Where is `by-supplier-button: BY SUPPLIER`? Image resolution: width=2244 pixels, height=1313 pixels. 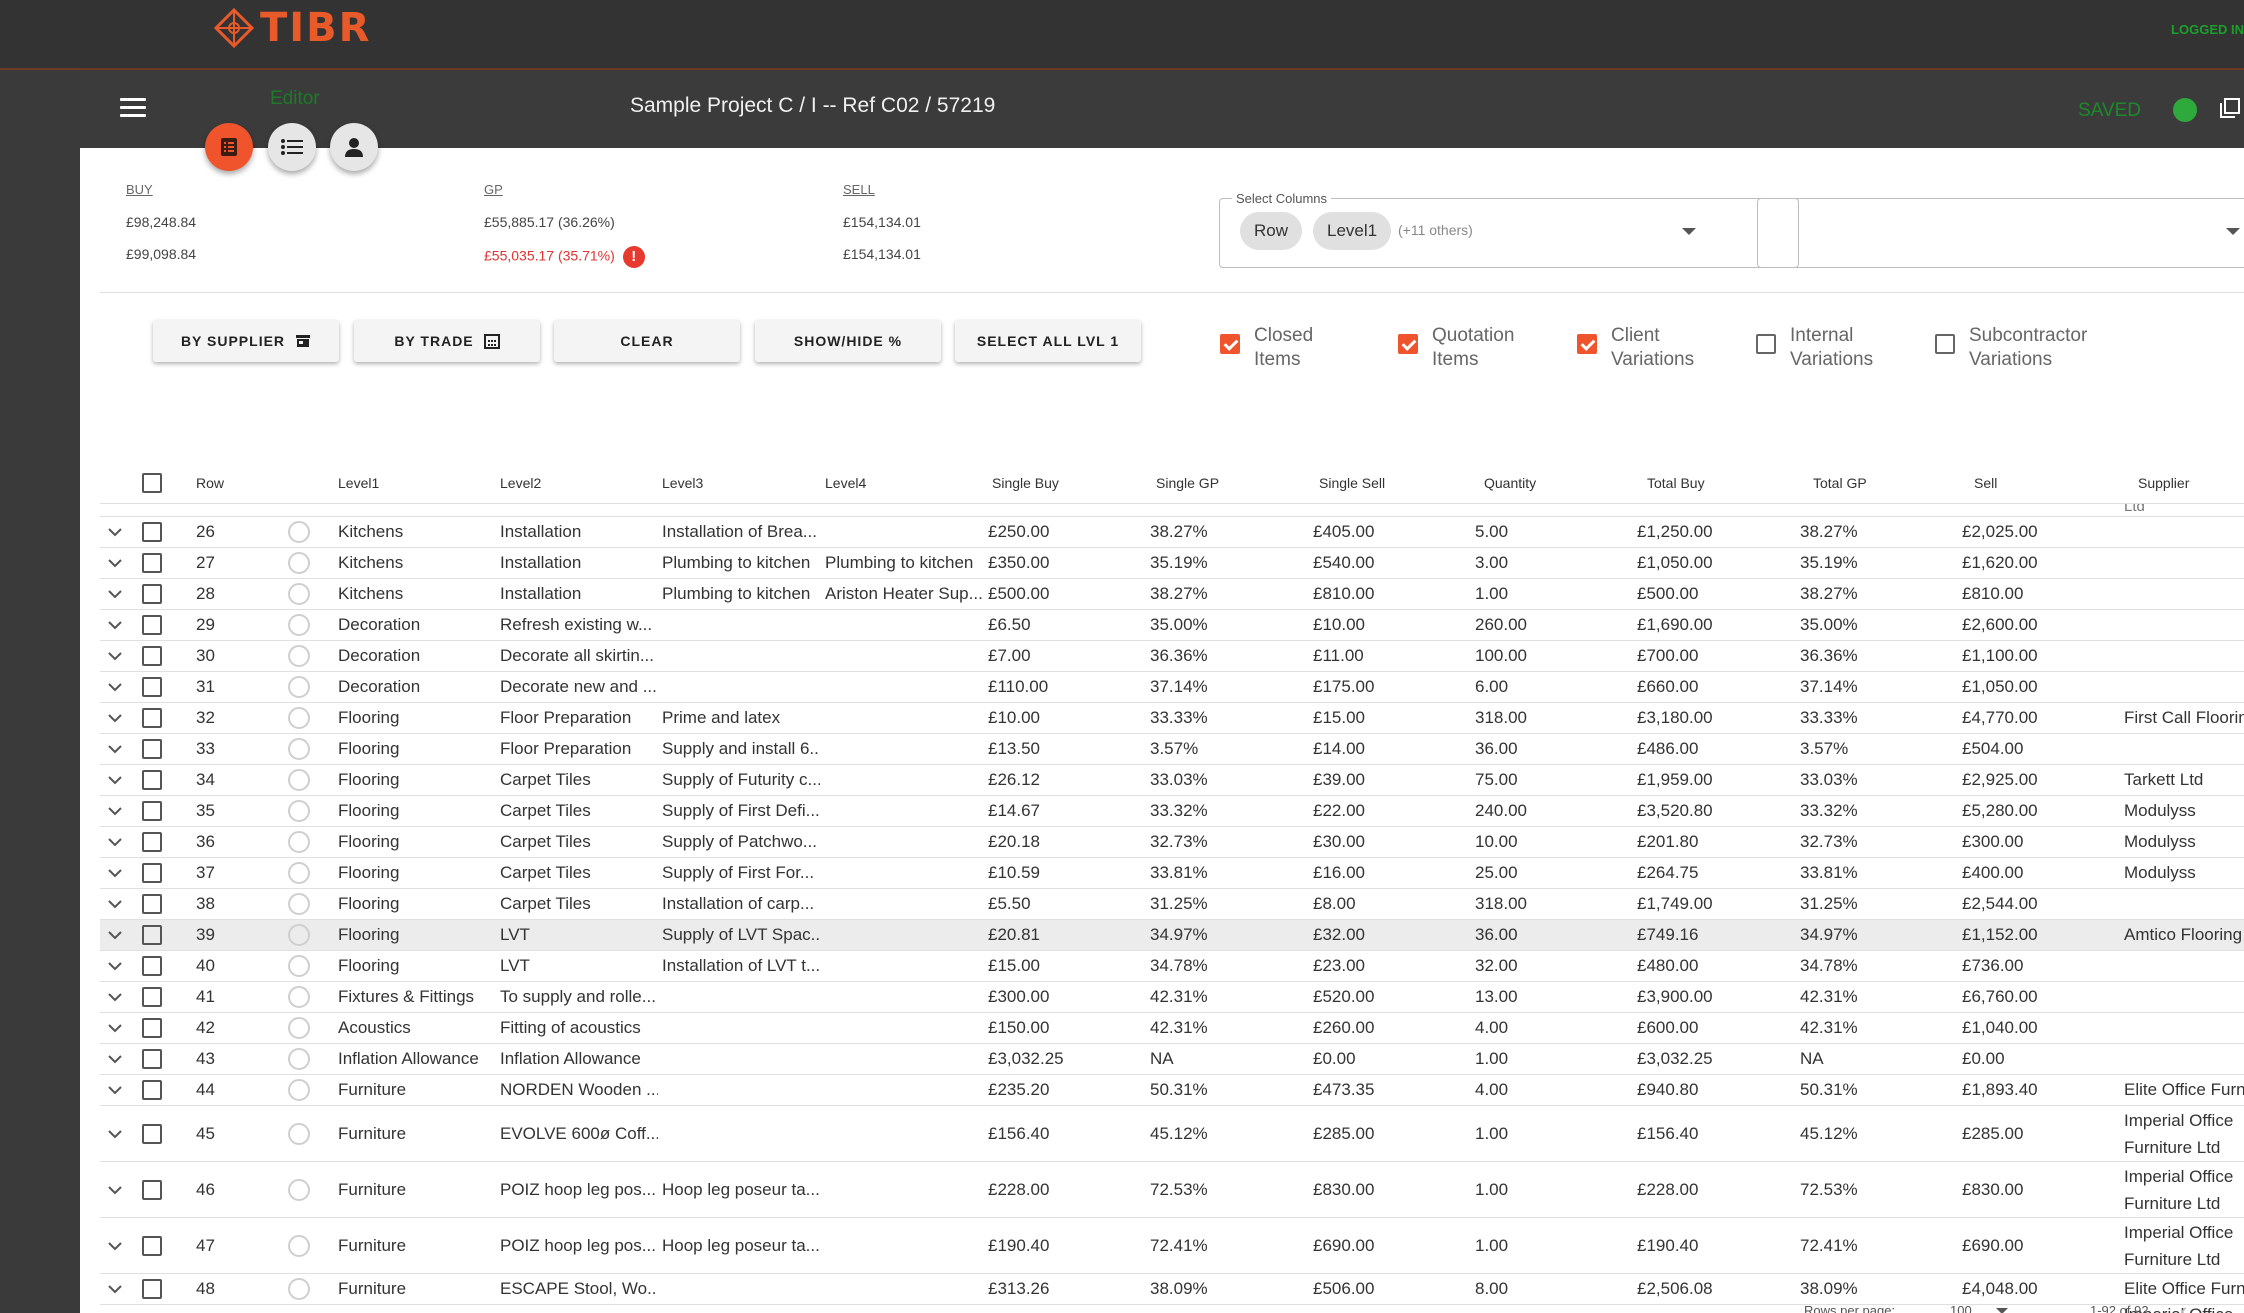 by-supplier-button: BY SUPPLIER is located at coordinates (246, 341).